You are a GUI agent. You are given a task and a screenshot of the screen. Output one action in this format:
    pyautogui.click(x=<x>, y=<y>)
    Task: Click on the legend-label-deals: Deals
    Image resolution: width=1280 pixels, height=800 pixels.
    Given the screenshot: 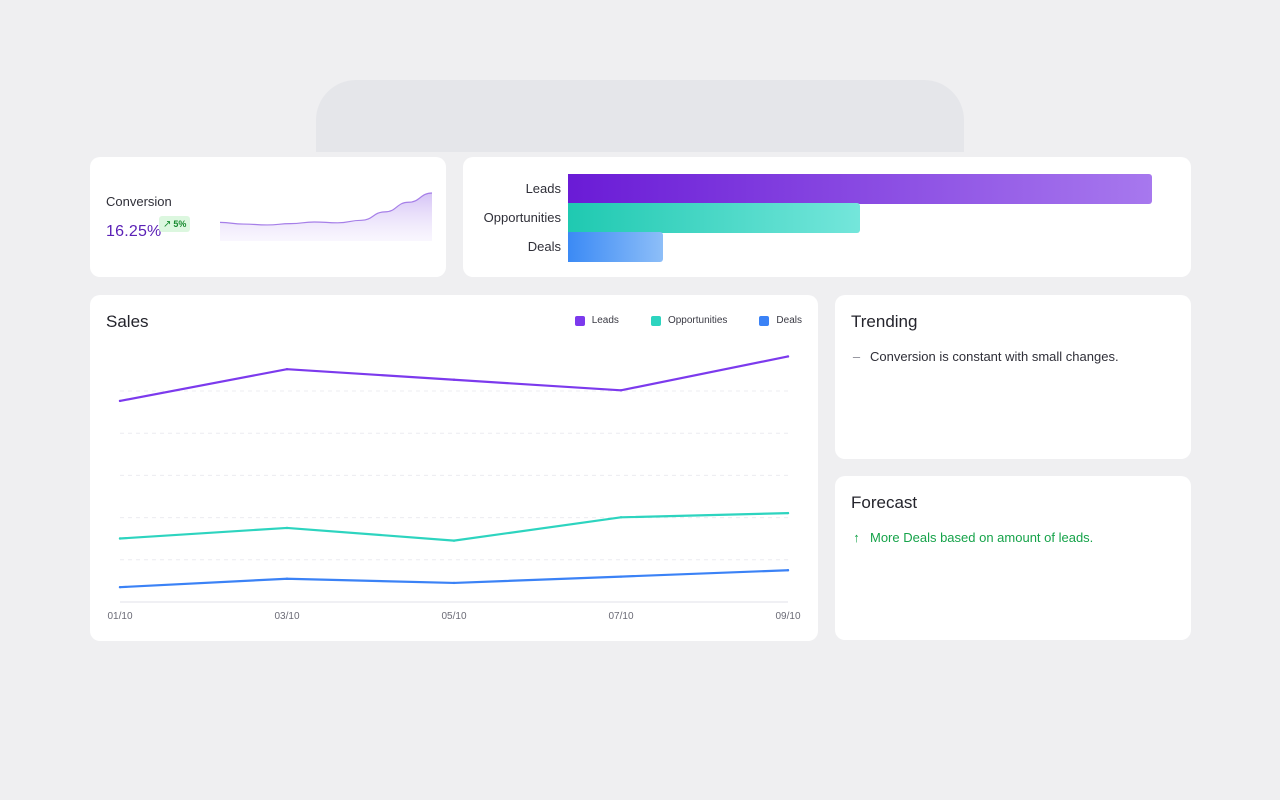 What is the action you would take?
    pyautogui.click(x=789, y=320)
    